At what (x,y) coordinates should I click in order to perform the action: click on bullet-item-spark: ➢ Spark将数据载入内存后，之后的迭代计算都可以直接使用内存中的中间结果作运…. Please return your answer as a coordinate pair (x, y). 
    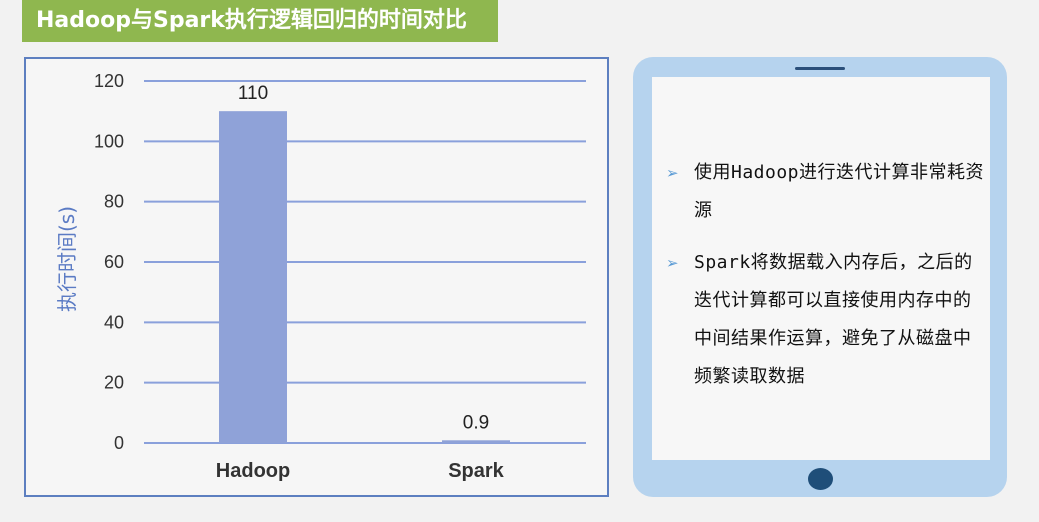
    Looking at the image, I should click on (826, 320).